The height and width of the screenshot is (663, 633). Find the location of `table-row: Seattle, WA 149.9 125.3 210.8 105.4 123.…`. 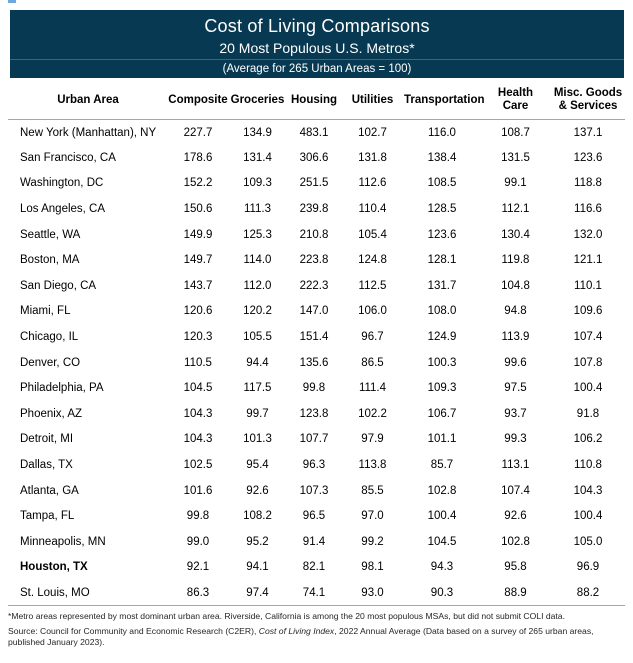

table-row: Seattle, WA 149.9 125.3 210.8 105.4 123.… is located at coordinates (316, 235).